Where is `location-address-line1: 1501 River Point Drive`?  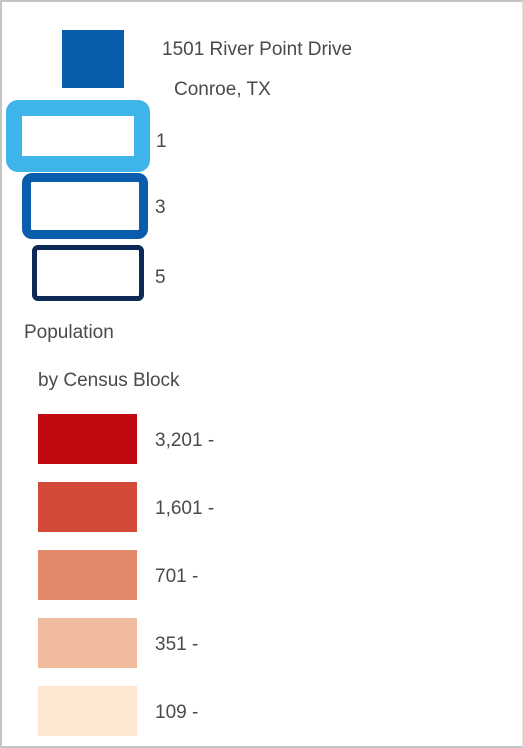 location-address-line1: 1501 River Point Drive is located at coordinates (257, 49).